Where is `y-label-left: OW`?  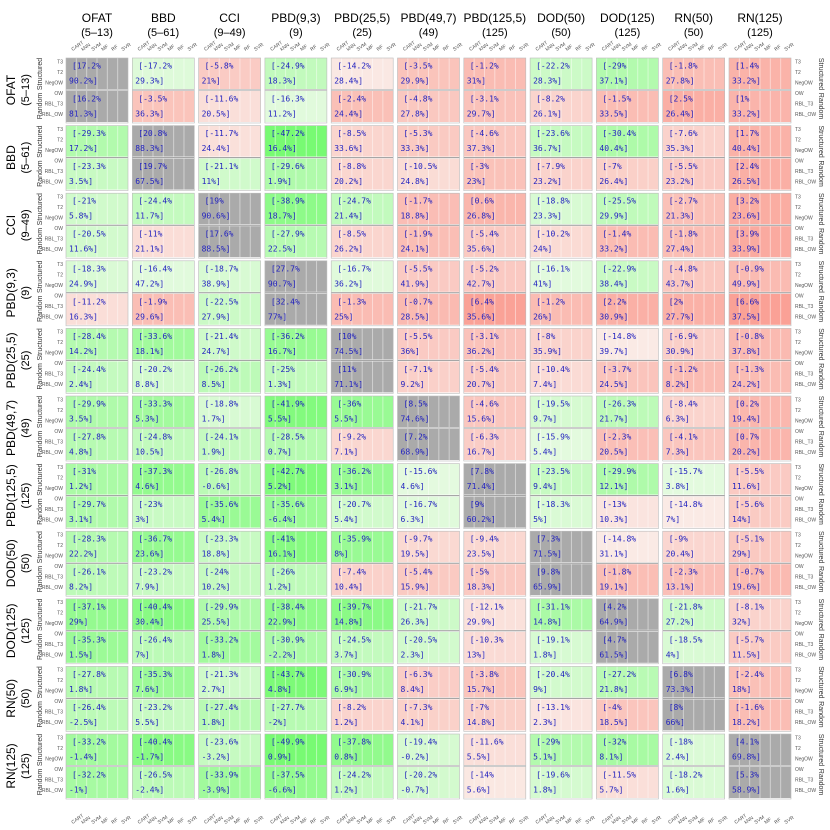 y-label-left: OW is located at coordinates (58, 364).